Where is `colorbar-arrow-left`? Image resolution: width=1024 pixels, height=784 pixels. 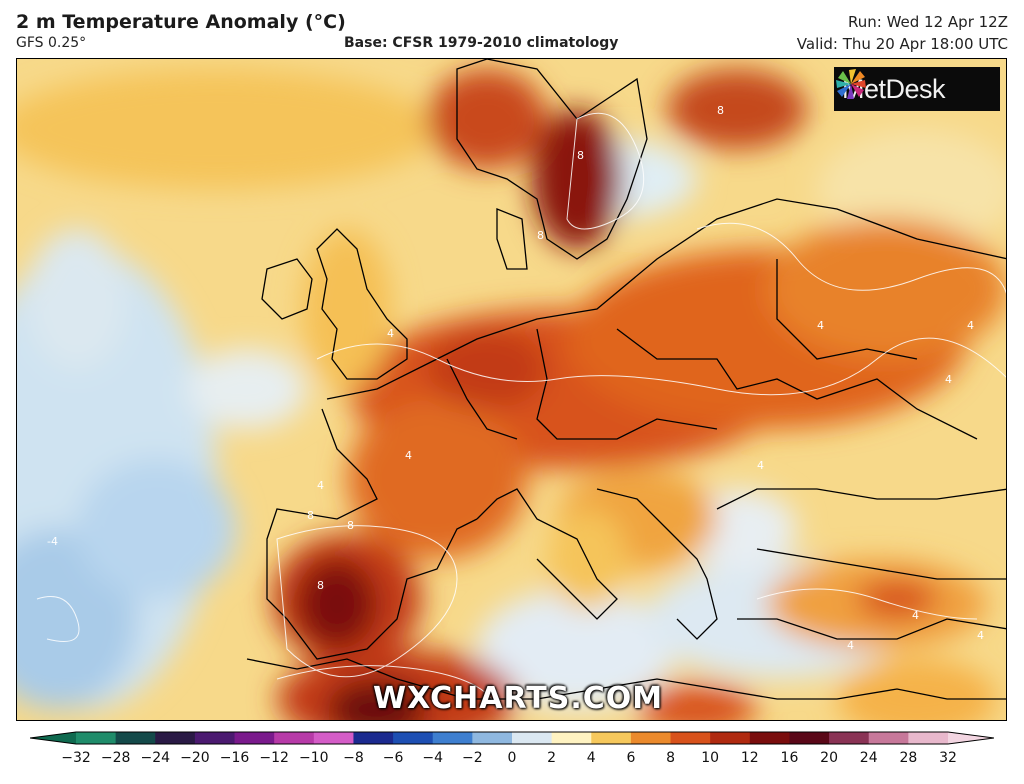 colorbar-arrow-left is located at coordinates (53, 738).